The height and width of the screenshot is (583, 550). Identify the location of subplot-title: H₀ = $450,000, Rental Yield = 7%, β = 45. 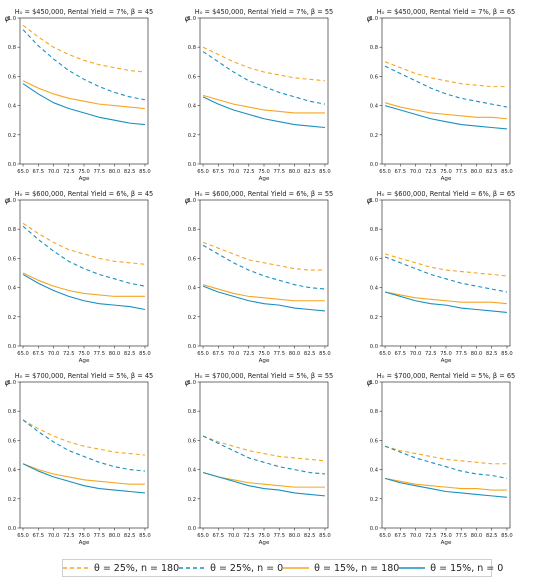
(84, 12).